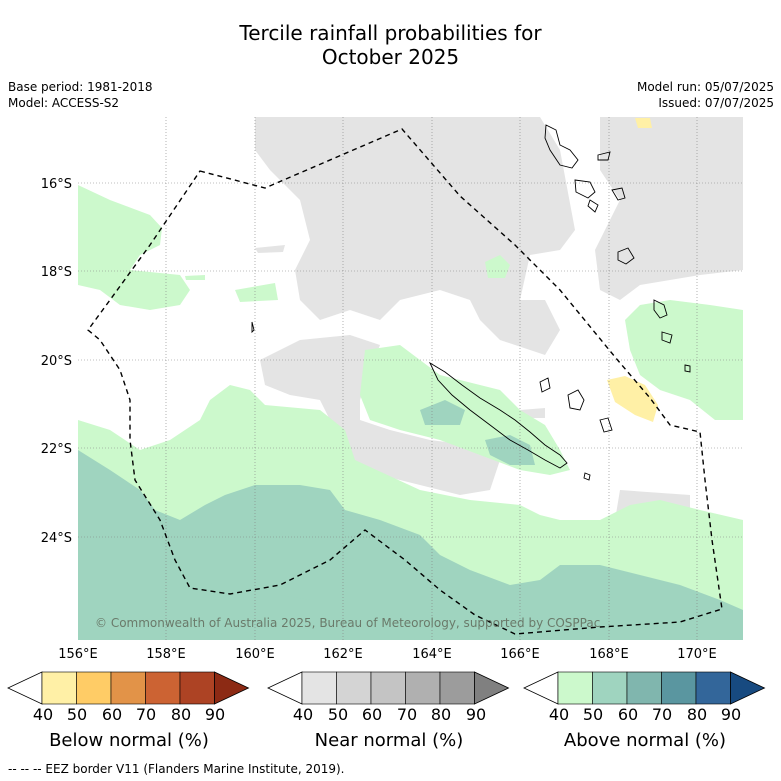  I want to click on island-lifou-dots, so click(587, 476).